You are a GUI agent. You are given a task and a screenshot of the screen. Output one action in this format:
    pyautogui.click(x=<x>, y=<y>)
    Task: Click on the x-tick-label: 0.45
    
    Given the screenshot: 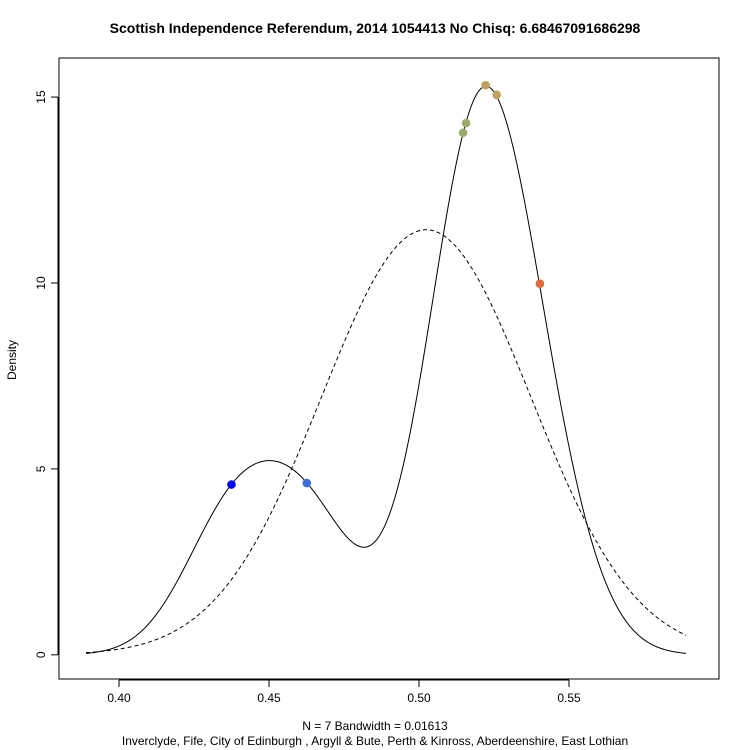 What is the action you would take?
    pyautogui.click(x=269, y=698)
    